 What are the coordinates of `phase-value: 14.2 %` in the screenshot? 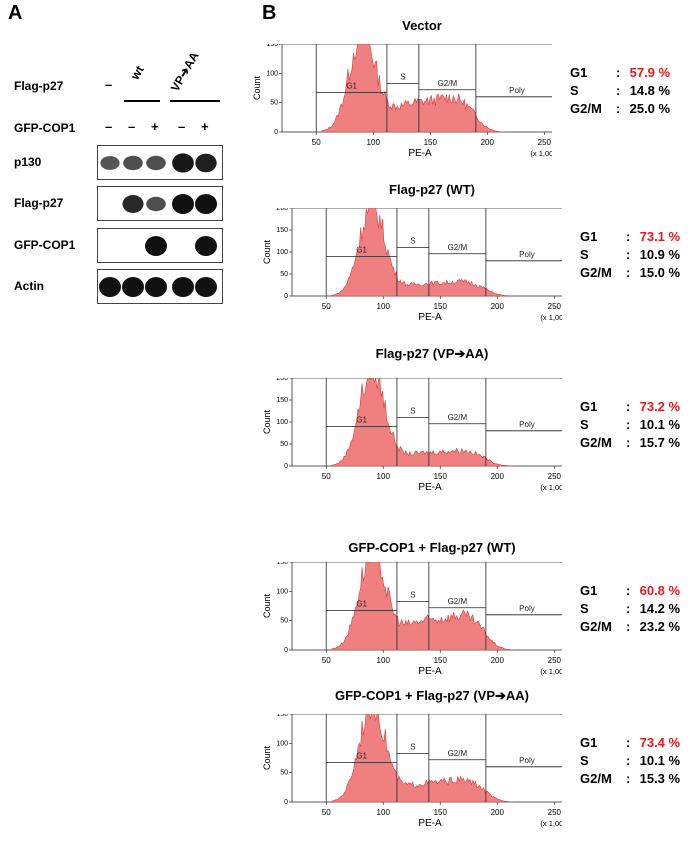 It's located at (658, 608).